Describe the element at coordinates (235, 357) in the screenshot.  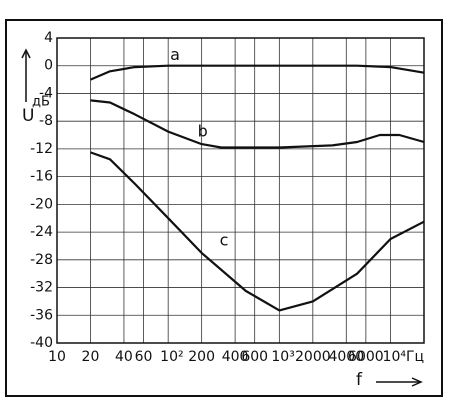
I see `x-tick-label: 400` at that location.